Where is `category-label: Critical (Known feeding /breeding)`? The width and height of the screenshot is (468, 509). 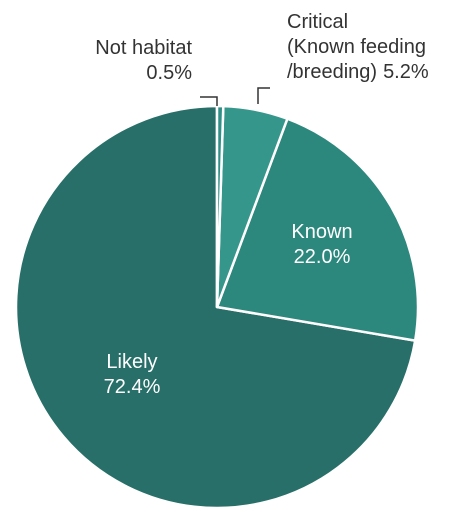 category-label: Critical (Known feeding /breeding) is located at coordinates (356, 47).